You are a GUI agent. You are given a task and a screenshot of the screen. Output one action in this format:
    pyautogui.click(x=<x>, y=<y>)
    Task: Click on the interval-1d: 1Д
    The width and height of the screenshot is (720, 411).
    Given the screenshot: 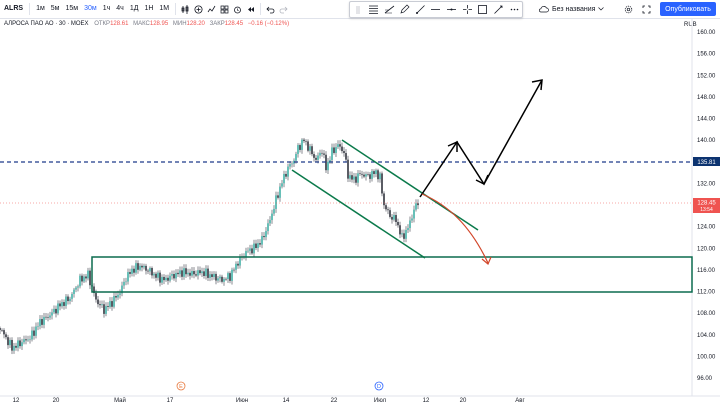 What is the action you would take?
    pyautogui.click(x=134, y=8)
    